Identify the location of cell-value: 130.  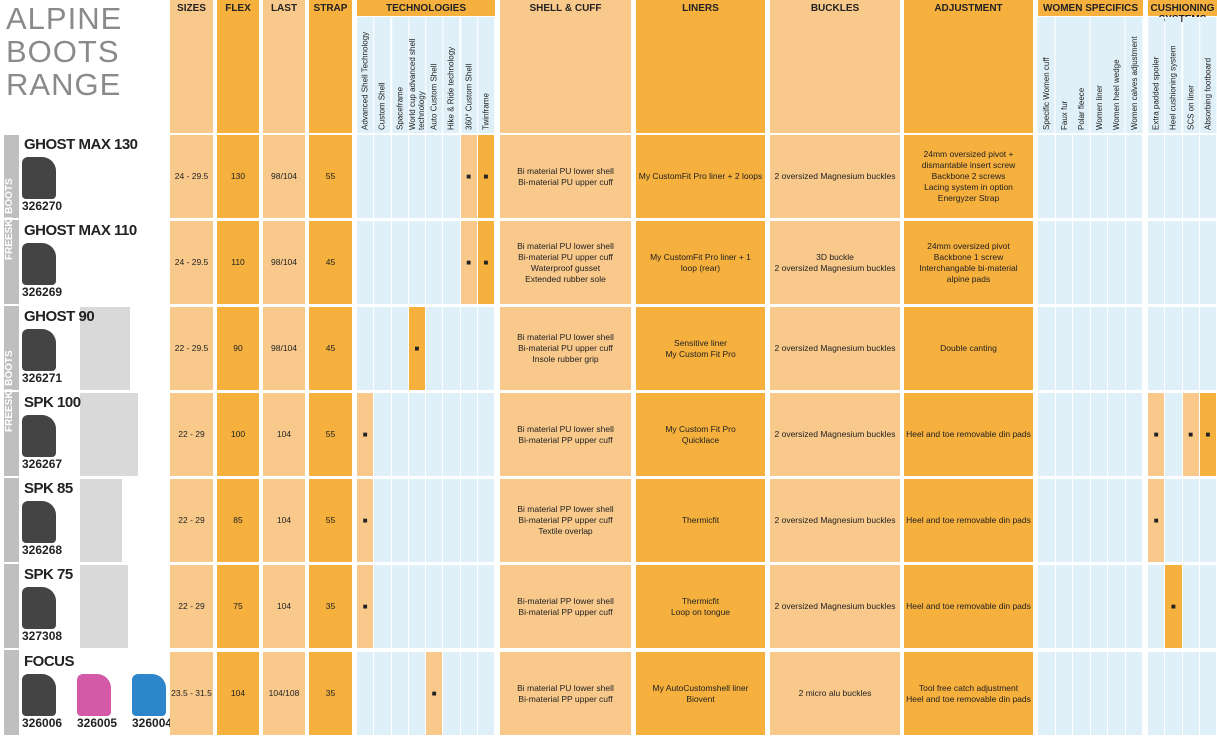
(238, 176).